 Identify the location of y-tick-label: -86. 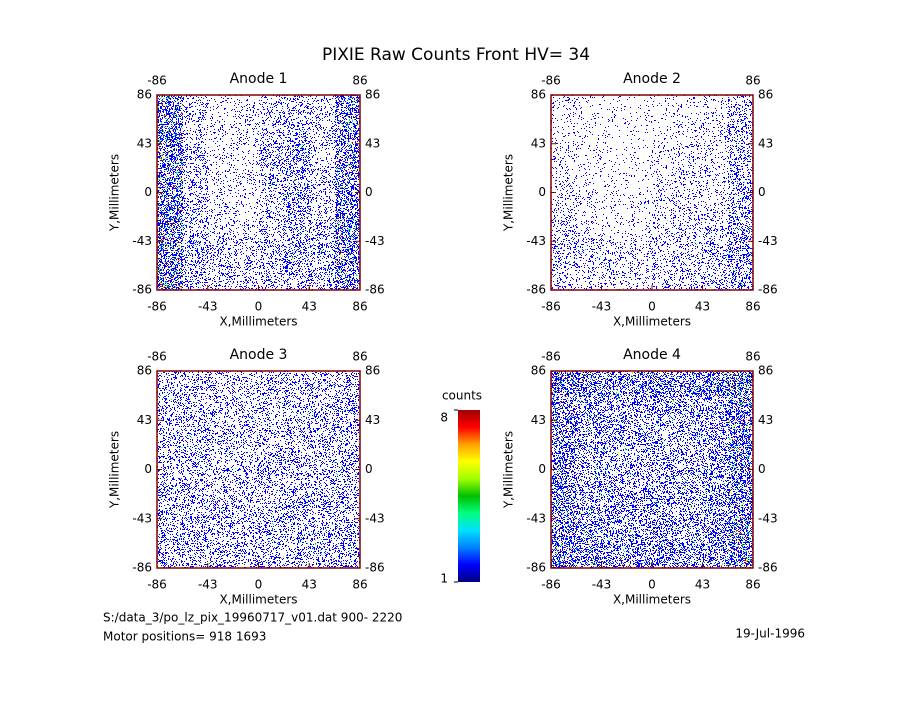
(142, 568).